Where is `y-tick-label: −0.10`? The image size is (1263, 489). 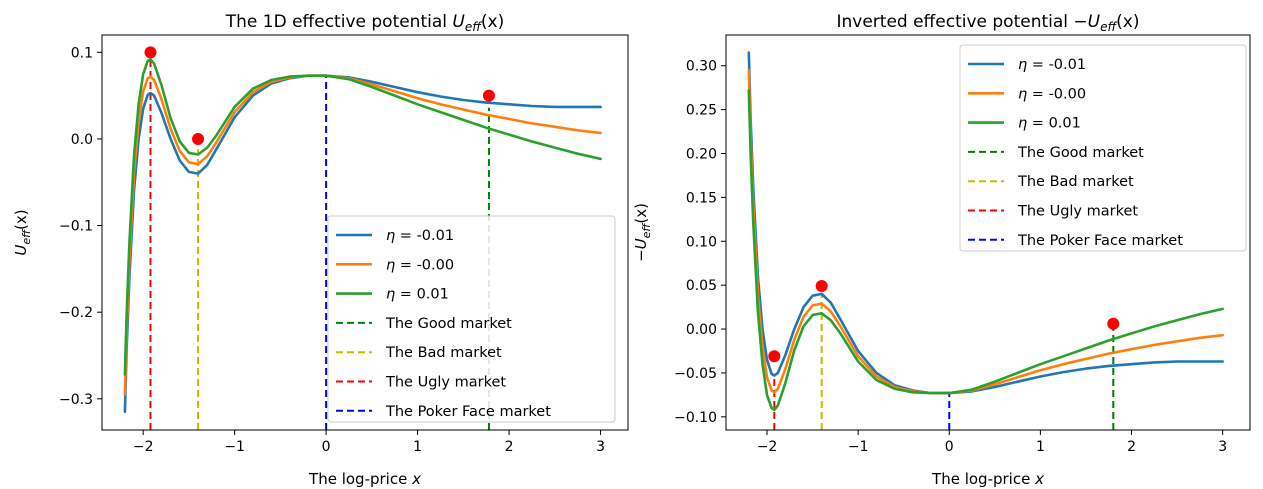
y-tick-label: −0.10 is located at coordinates (695, 418).